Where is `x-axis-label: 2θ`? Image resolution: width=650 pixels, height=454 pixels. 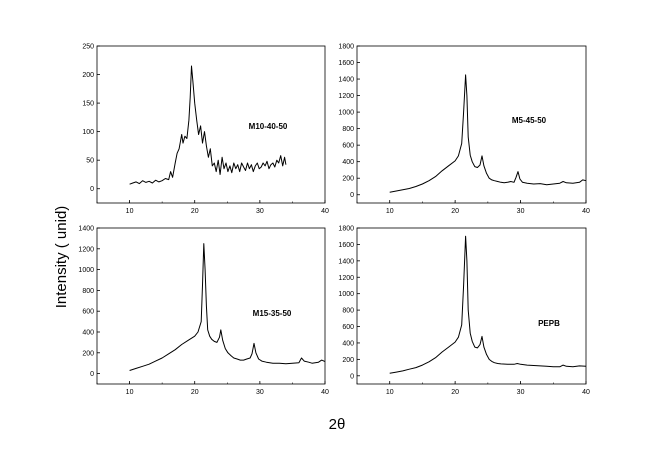
x-axis-label: 2θ is located at coordinates (337, 424).